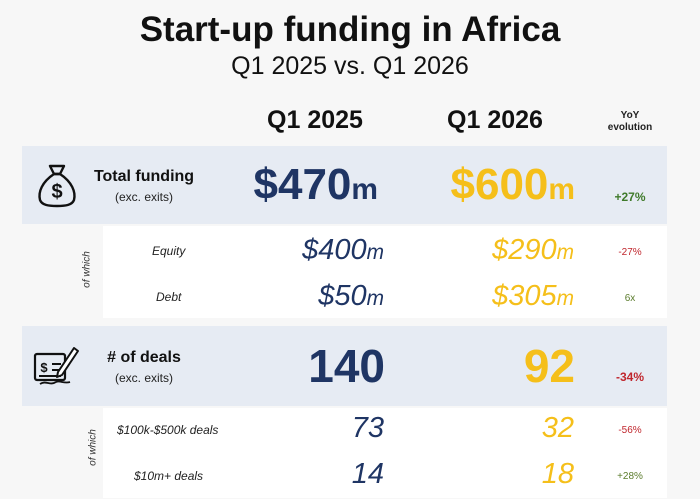  I want to click on column-header-q1-2026: Q1 2026, so click(495, 120).